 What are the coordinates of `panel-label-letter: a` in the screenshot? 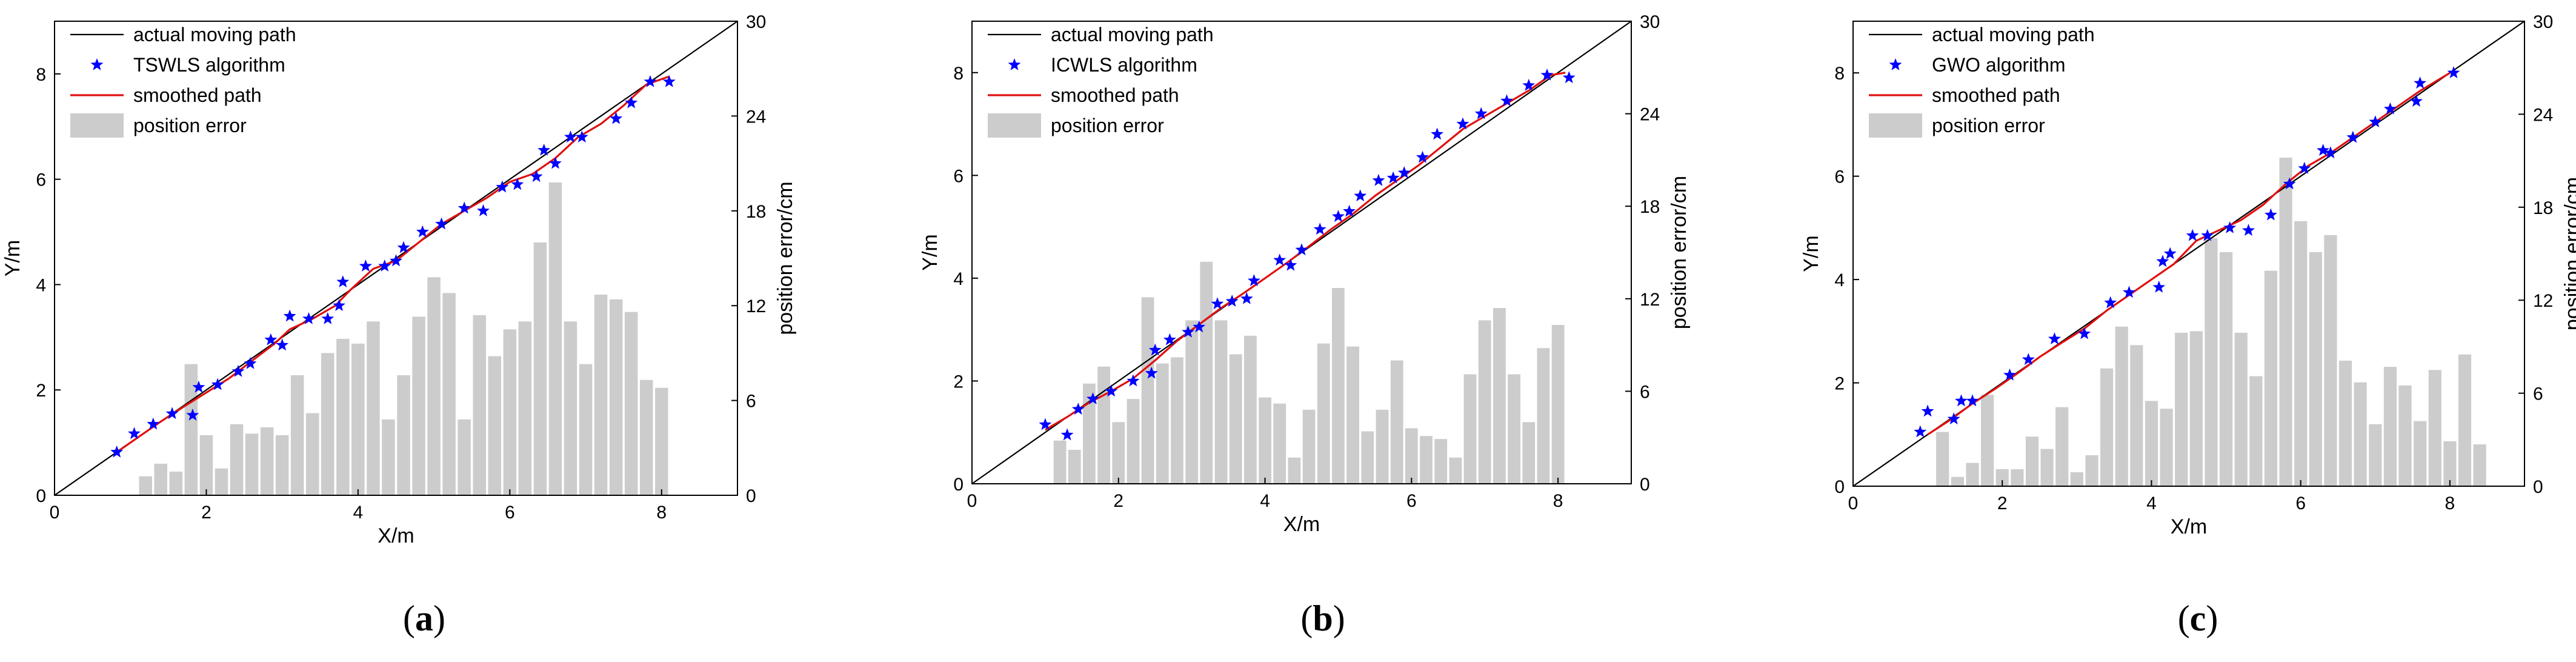 It's located at (424, 618).